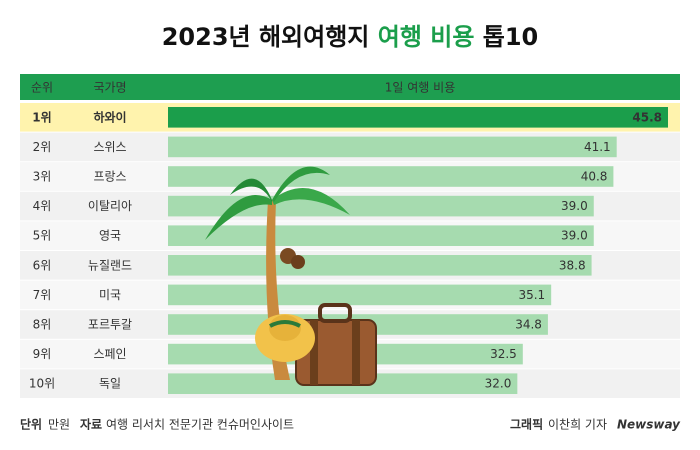 Image resolution: width=700 pixels, height=450 pixels. I want to click on rank-label: 1위, so click(41, 117).